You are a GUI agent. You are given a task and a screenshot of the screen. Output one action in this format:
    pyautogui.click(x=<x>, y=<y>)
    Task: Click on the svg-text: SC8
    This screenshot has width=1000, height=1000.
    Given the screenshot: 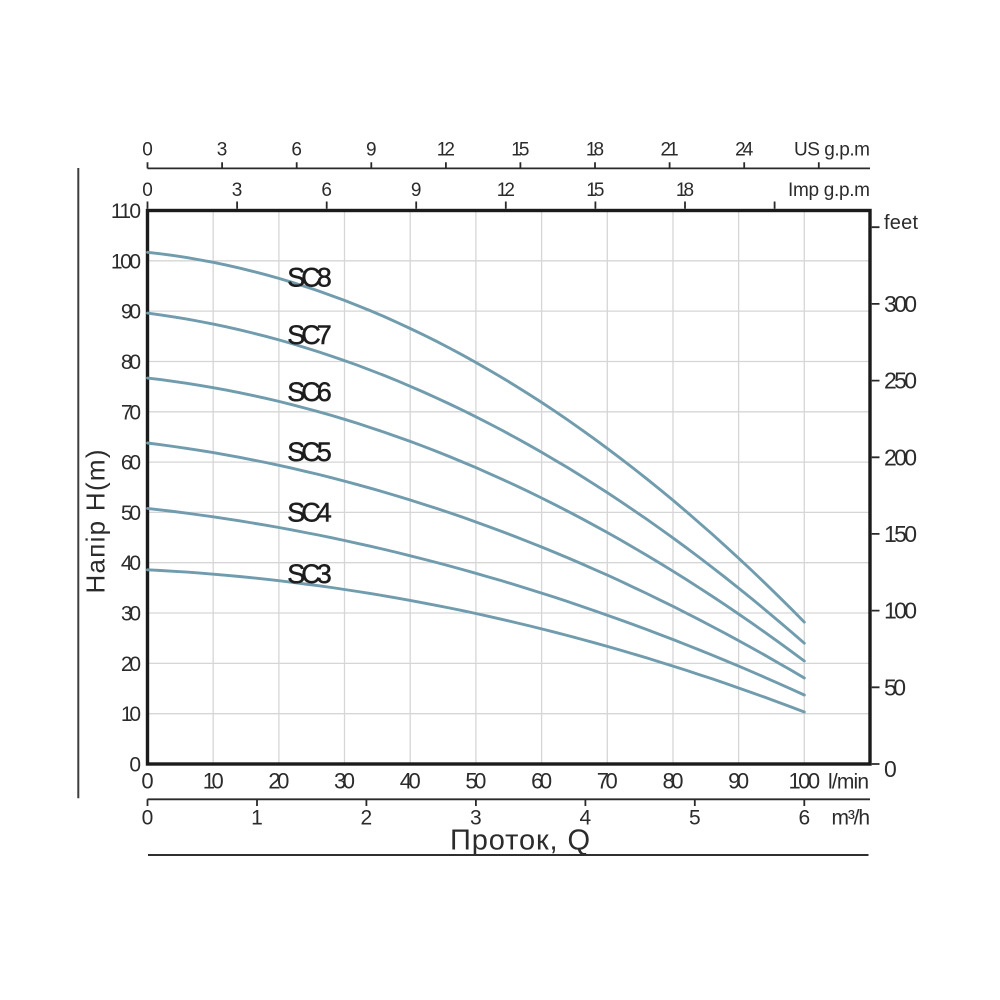 What is the action you would take?
    pyautogui.click(x=309, y=278)
    